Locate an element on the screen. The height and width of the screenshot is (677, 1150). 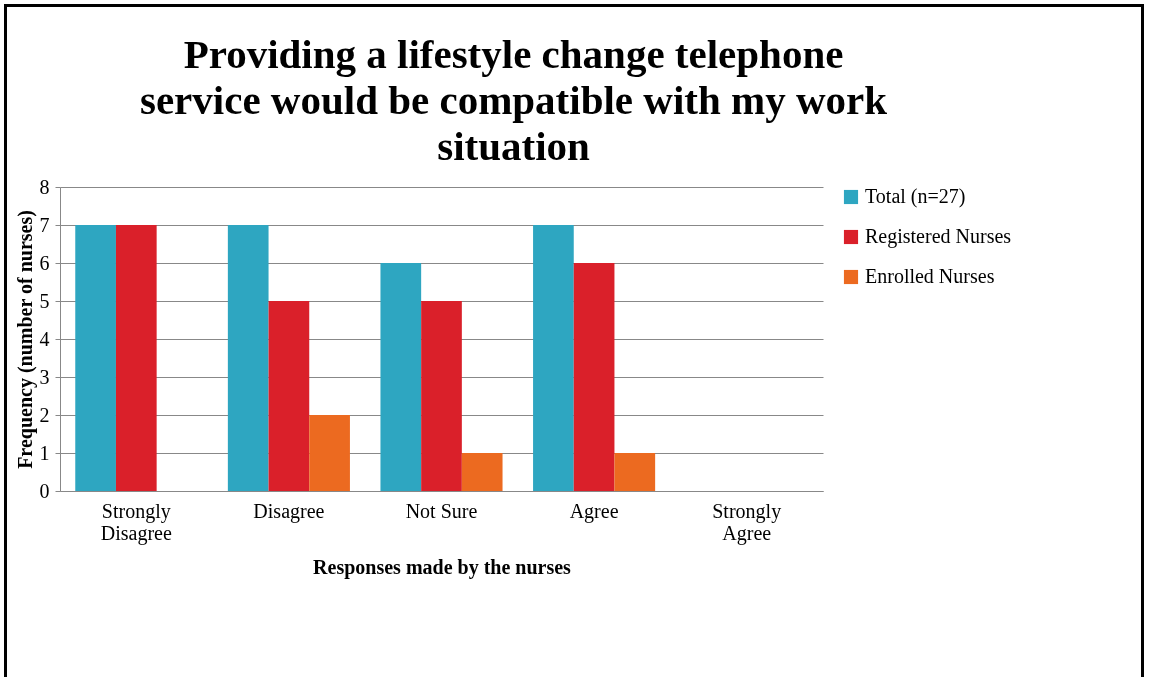
x-tick-label: Not Sure is located at coordinates (441, 510).